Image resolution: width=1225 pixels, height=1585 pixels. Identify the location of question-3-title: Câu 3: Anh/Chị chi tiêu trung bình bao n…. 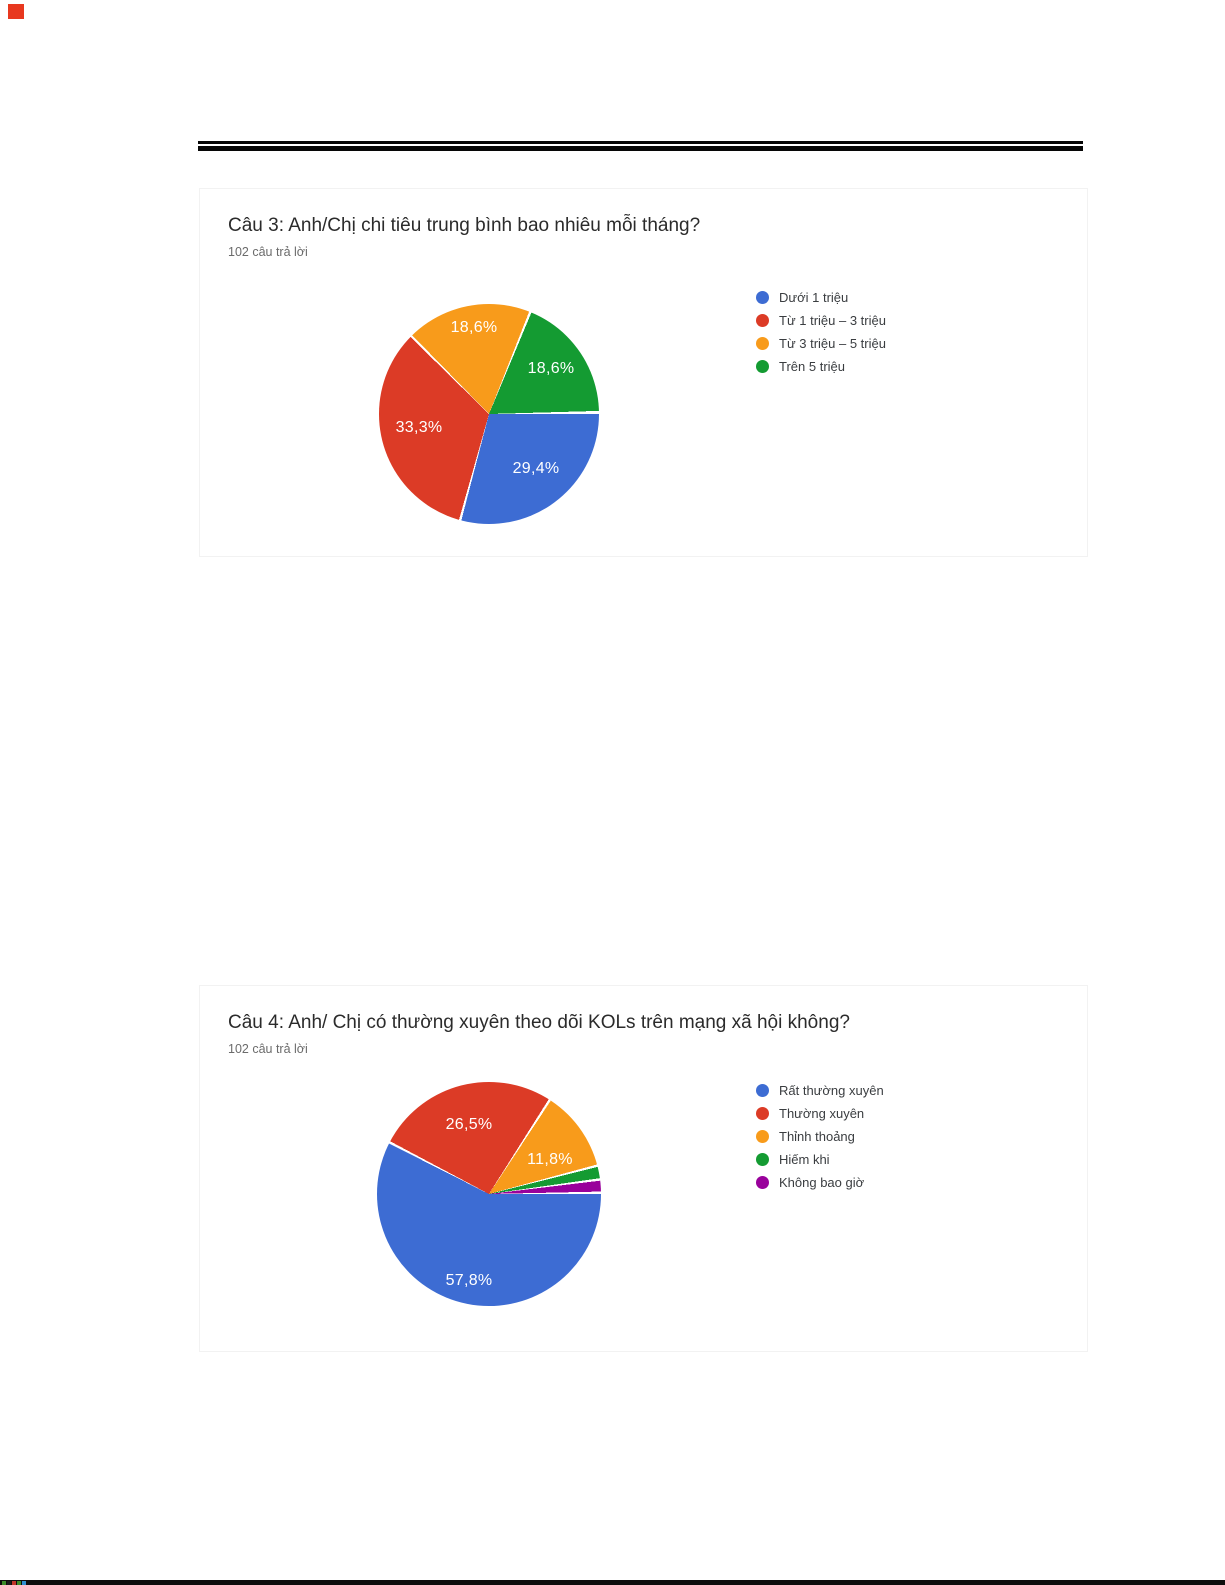
(464, 225).